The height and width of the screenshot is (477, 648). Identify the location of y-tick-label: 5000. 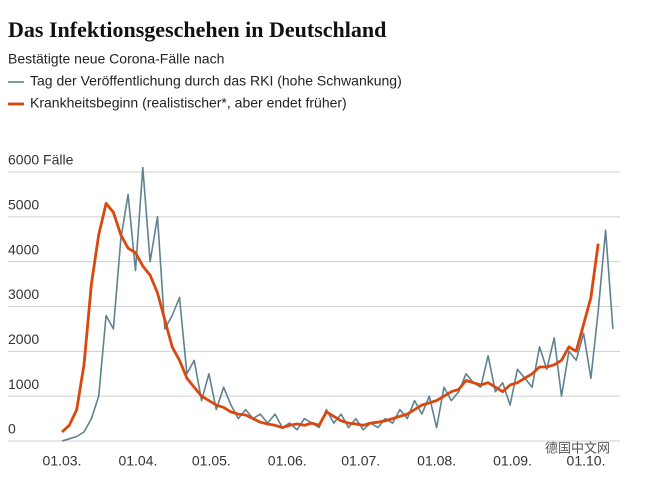
(23, 205).